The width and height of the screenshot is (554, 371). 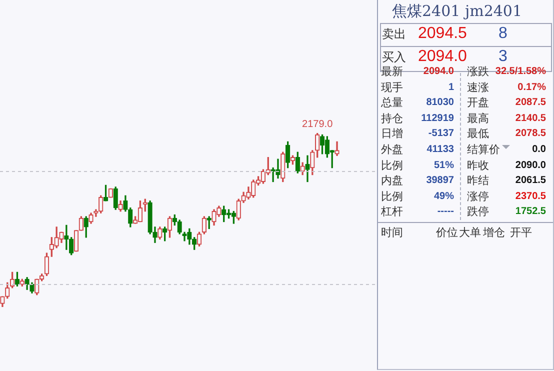 What do you see at coordinates (392, 133) in the screenshot?
I see `text: 日增` at bounding box center [392, 133].